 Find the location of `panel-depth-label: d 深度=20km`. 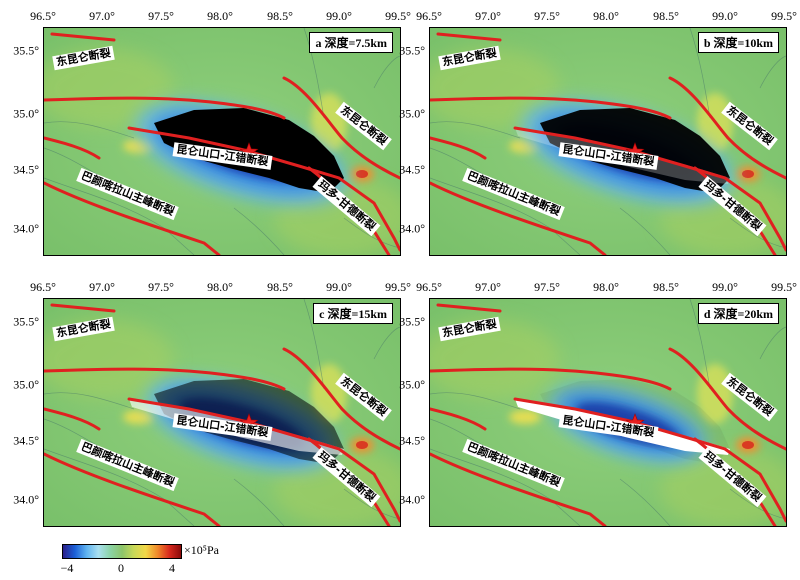

panel-depth-label: d 深度=20km is located at coordinates (738, 313).